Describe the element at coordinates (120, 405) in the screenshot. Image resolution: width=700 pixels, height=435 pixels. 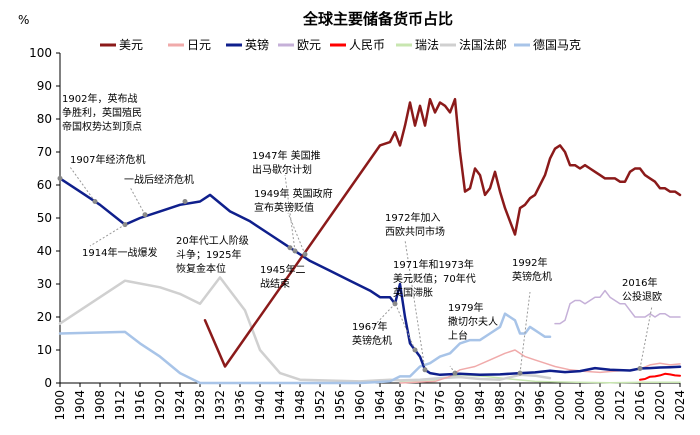
I see `x-tick-label: 1912` at that location.